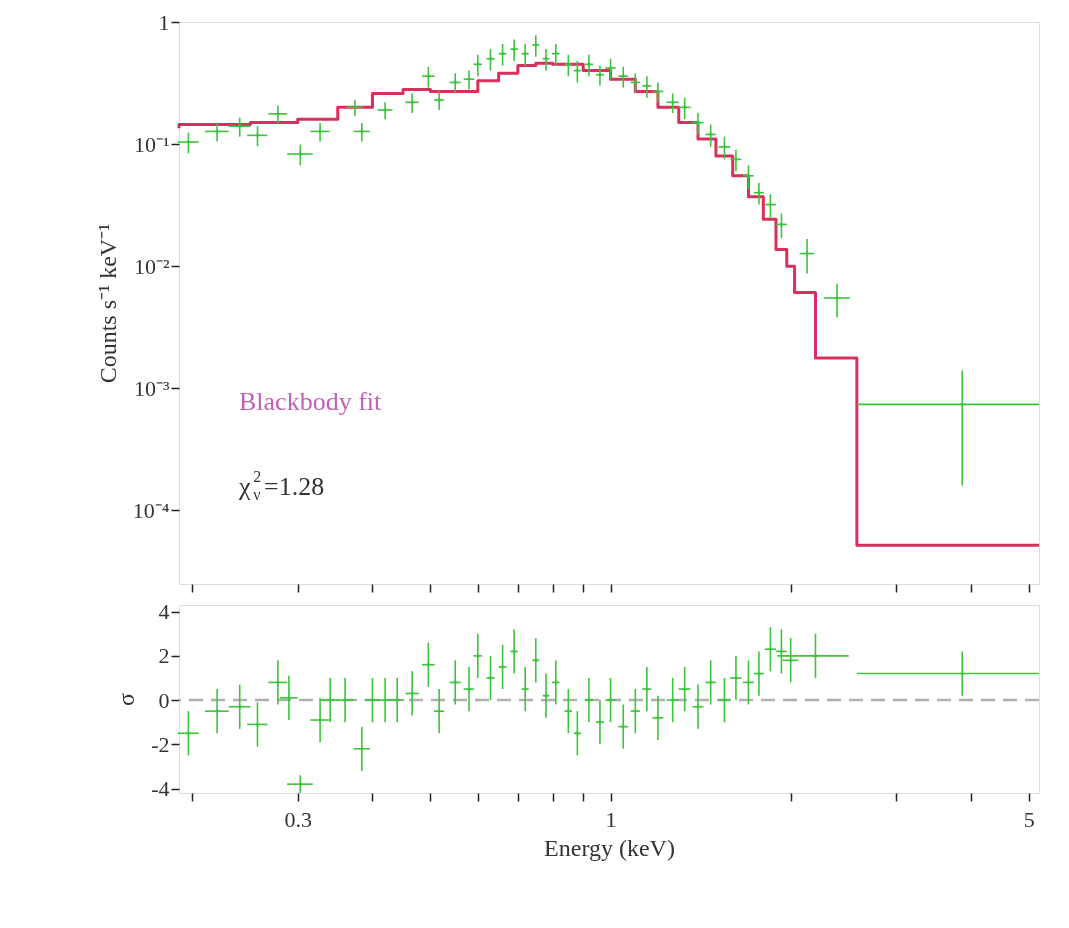  What do you see at coordinates (298, 819) in the screenshot?
I see `x-tick-label: 0.3` at bounding box center [298, 819].